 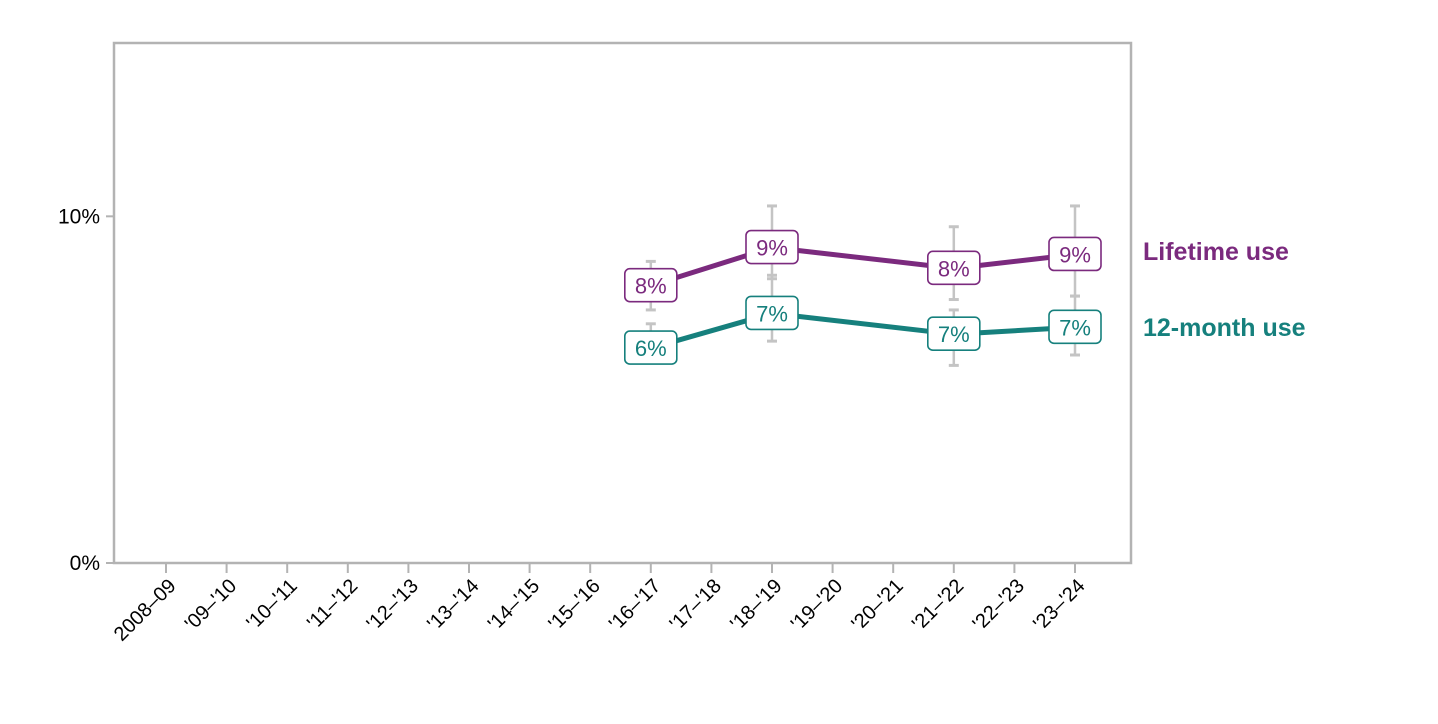 I want to click on error-bars, so click(x=862, y=285).